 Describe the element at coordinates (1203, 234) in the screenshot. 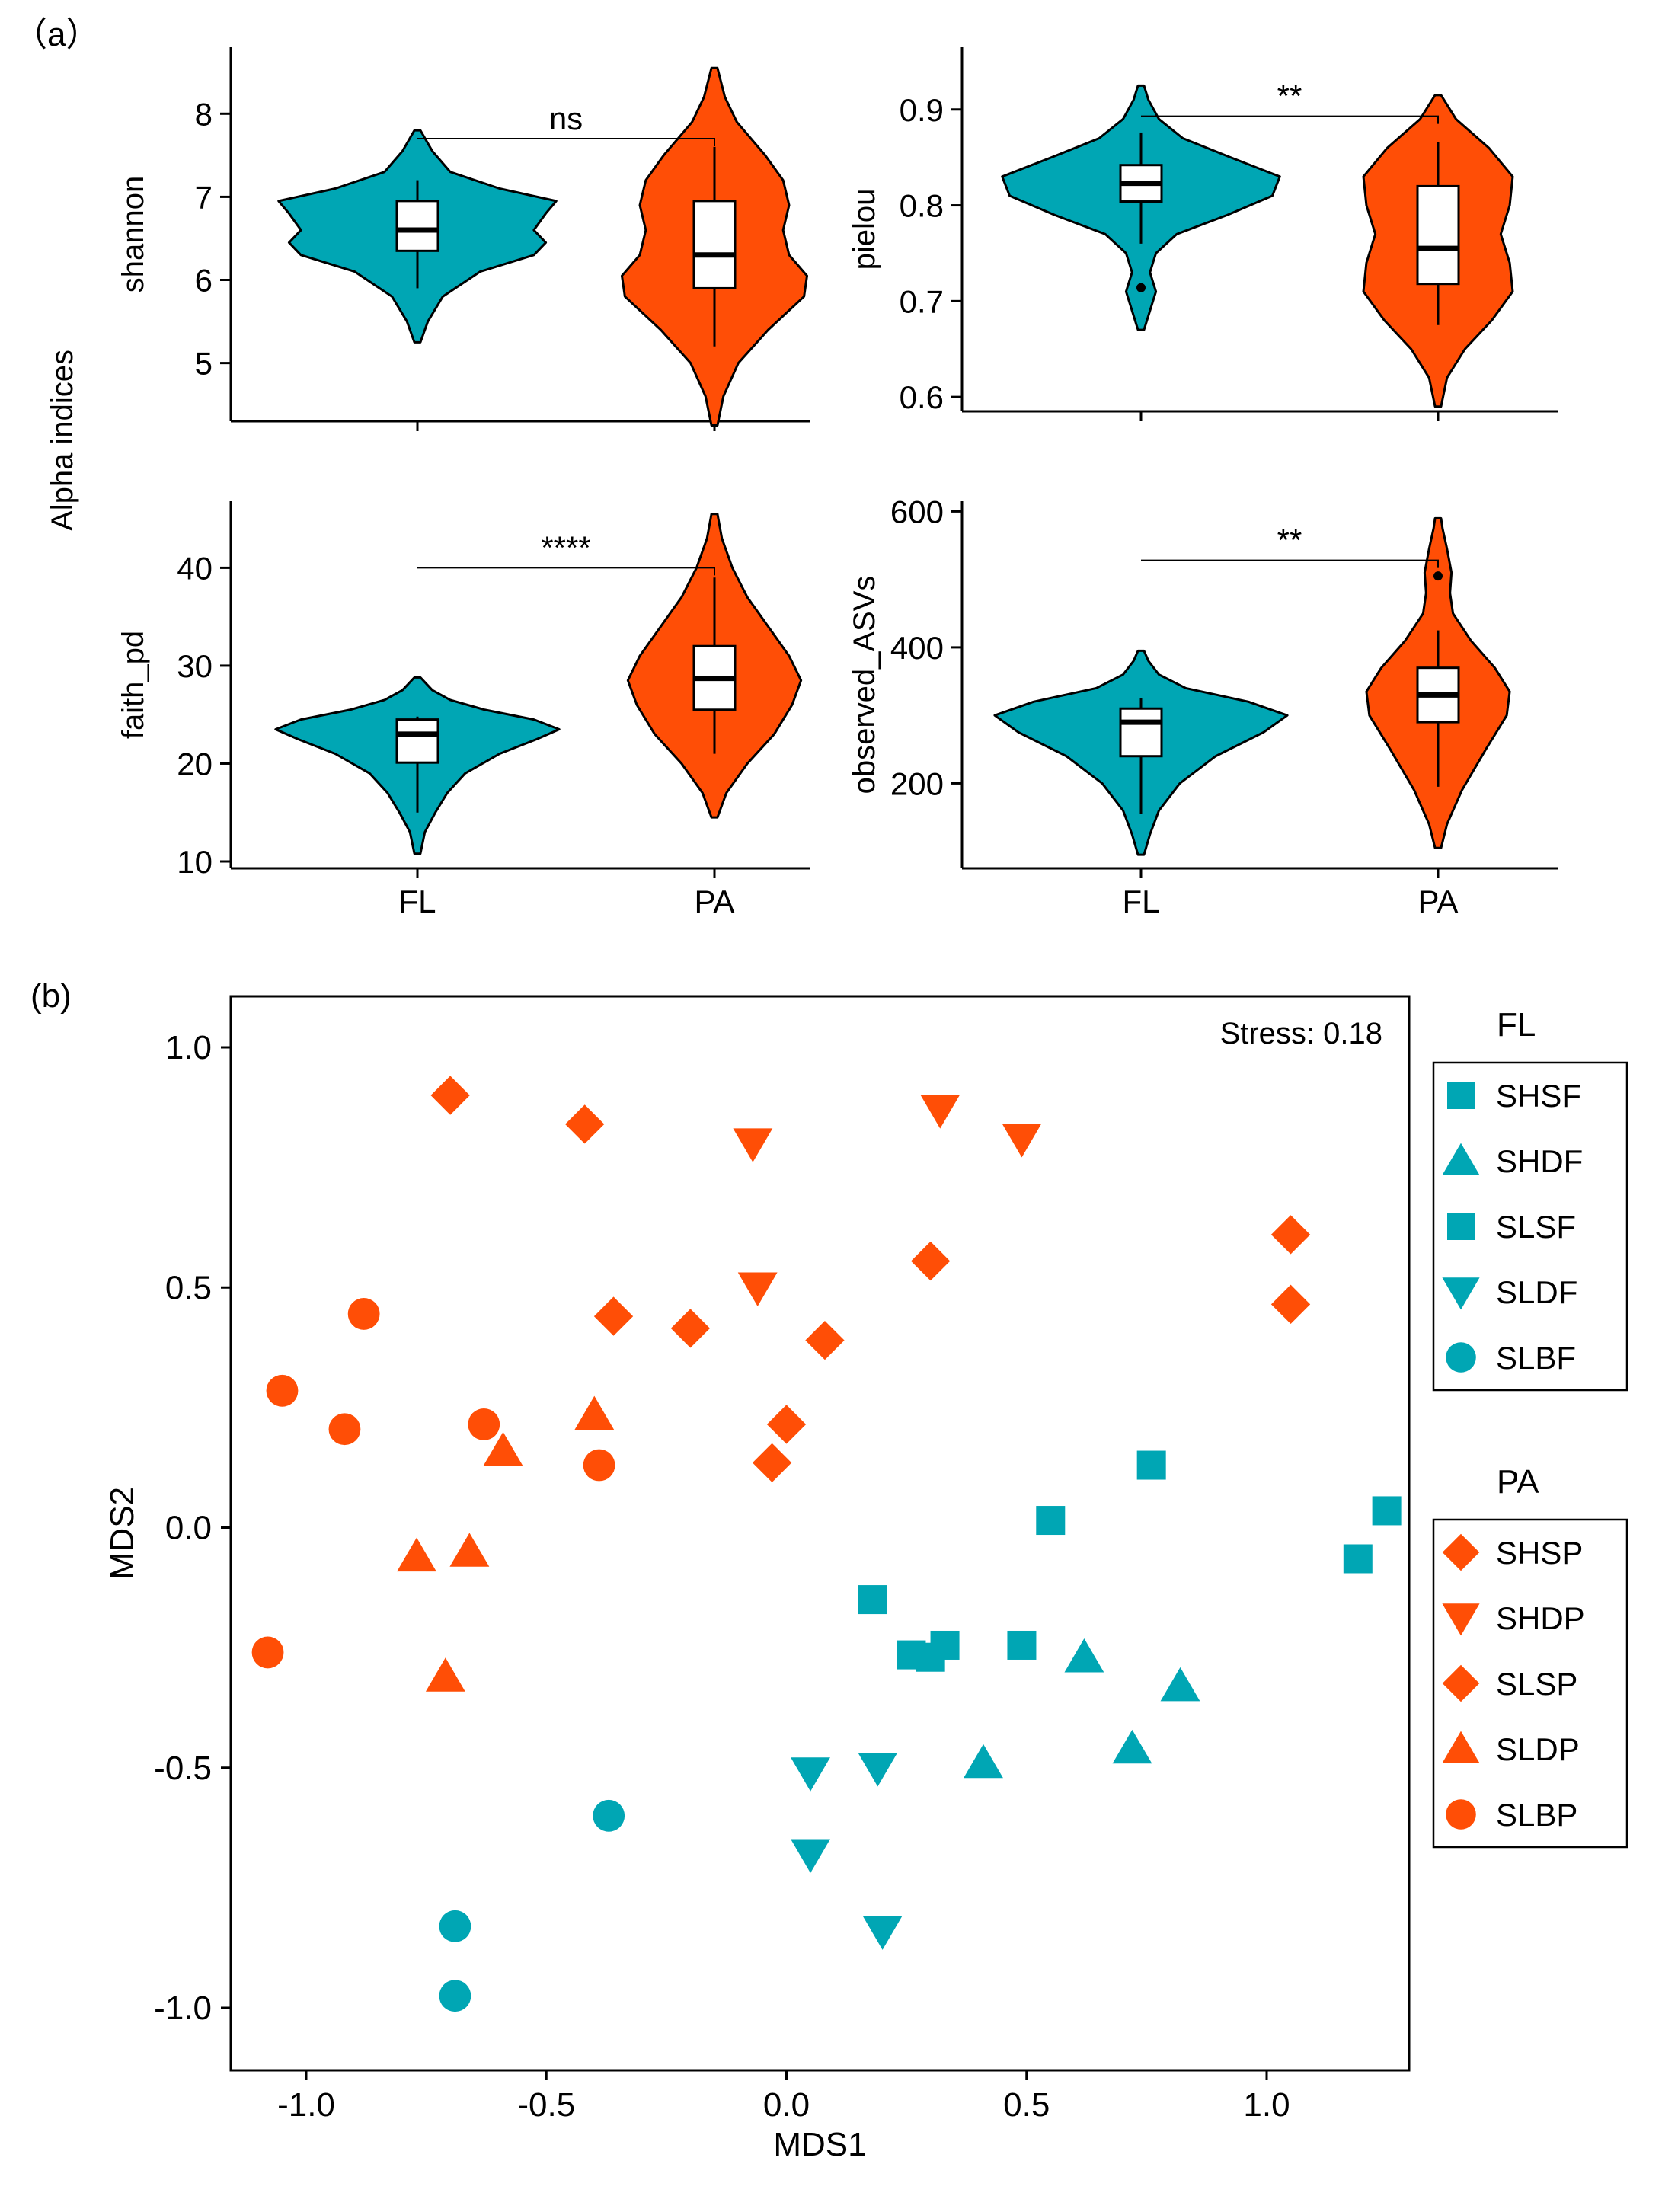

I see `violin-panel-pielou: 0.6 0.7 0.8 0.9 pielou **` at that location.